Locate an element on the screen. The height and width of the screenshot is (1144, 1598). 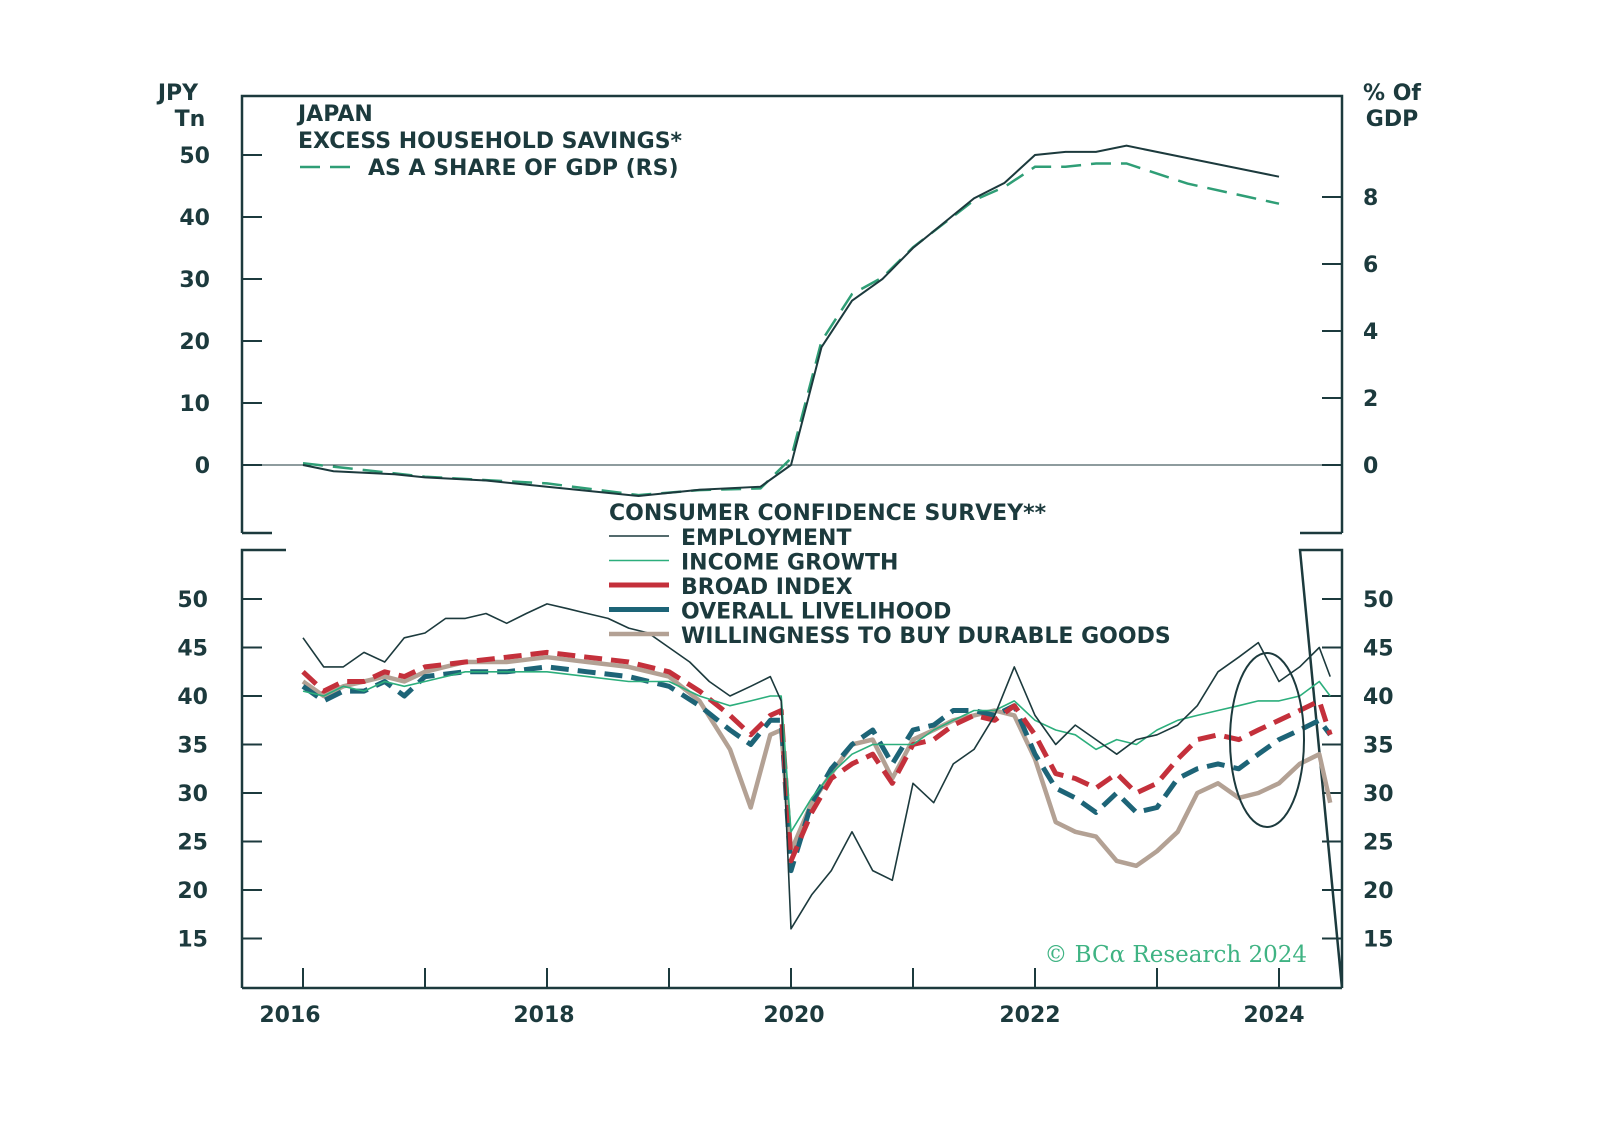
top-right-ticks: 8 6 4 2 0 is located at coordinates (1350, 332).